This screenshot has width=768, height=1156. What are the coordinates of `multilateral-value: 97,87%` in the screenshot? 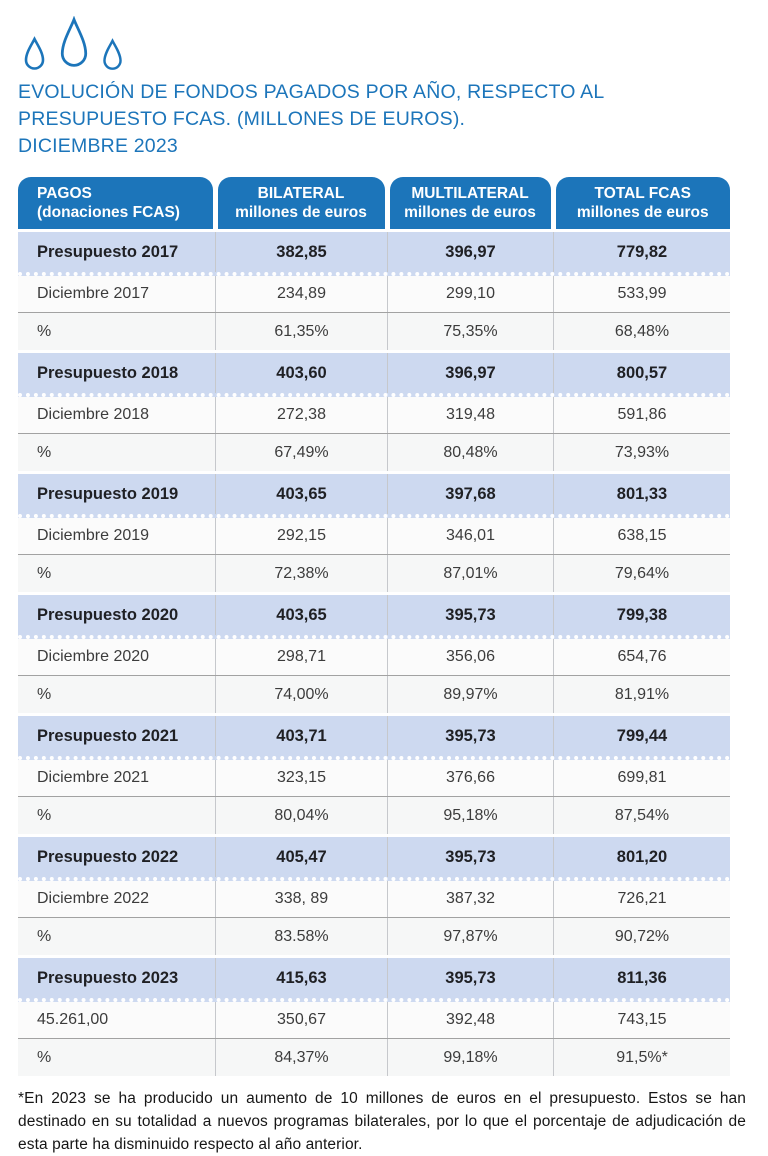 It's located at (470, 936).